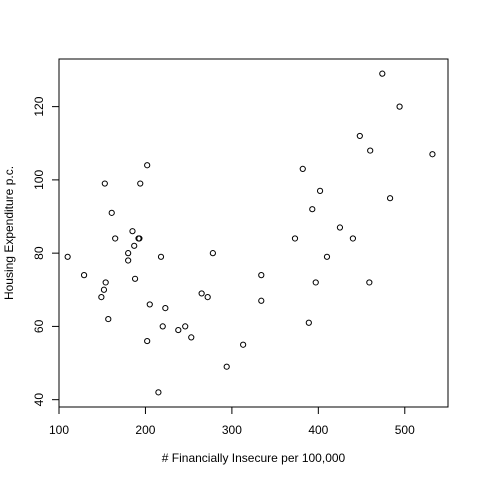 This screenshot has height=480, width=480. What do you see at coordinates (39, 106) in the screenshot?
I see `y-tick-label: 120` at bounding box center [39, 106].